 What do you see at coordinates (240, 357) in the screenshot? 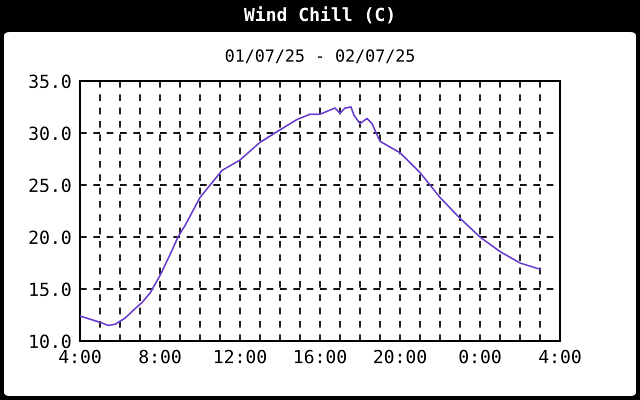
I see `x-tick-label: 12:00` at bounding box center [240, 357].